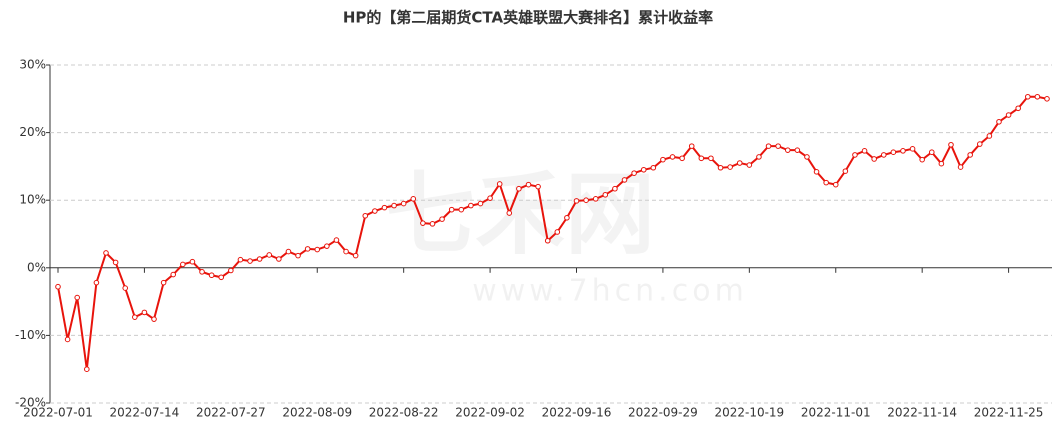  Describe the element at coordinates (663, 413) in the screenshot. I see `x-tick-label: 2022-09-29` at that location.